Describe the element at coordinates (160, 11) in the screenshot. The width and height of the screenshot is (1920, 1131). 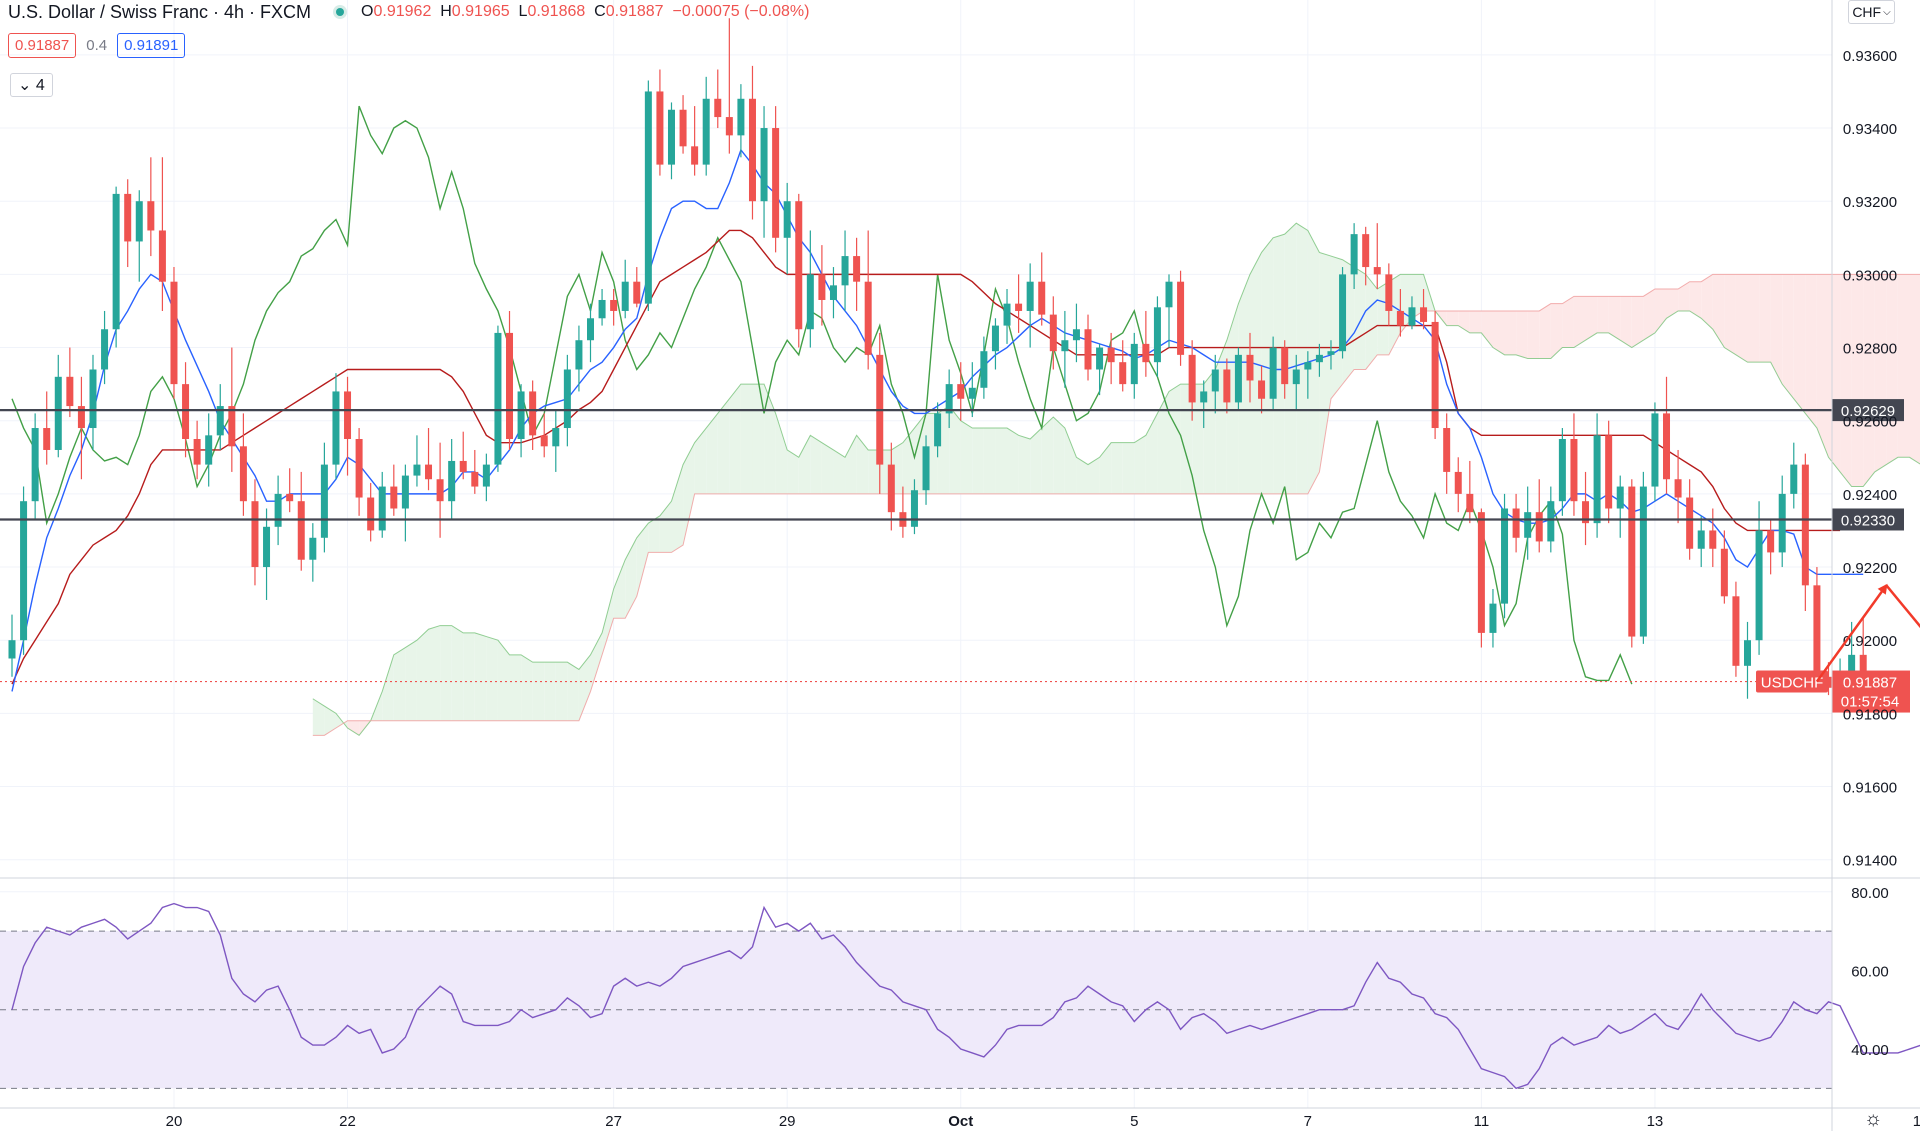
I see `symbol-title: U.S. Dollar / Swiss Franc · 4h · FXCM` at that location.